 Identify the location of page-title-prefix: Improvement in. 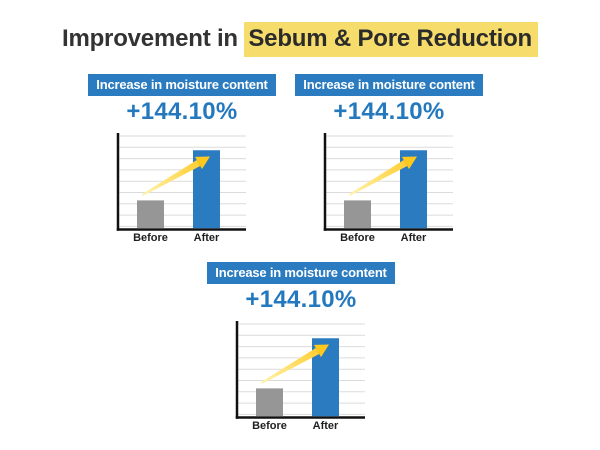
(149, 38).